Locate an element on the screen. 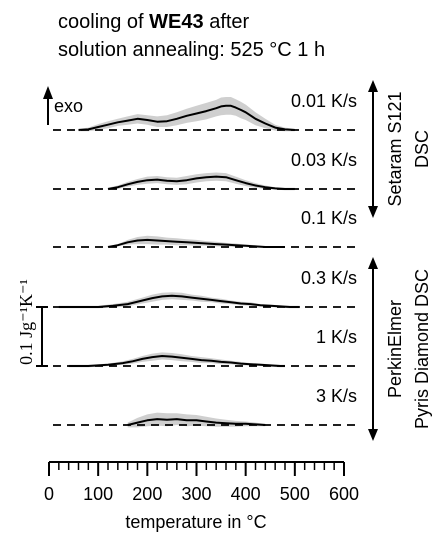 Image resolution: width=447 pixels, height=550 pixels. trace-0-01-K-s is located at coordinates (205, 114).